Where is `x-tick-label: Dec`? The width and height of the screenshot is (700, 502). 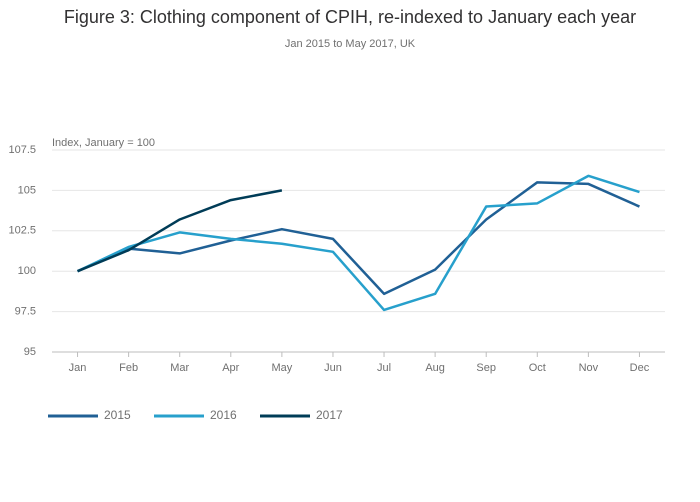 x-tick-label: Dec is located at coordinates (640, 368).